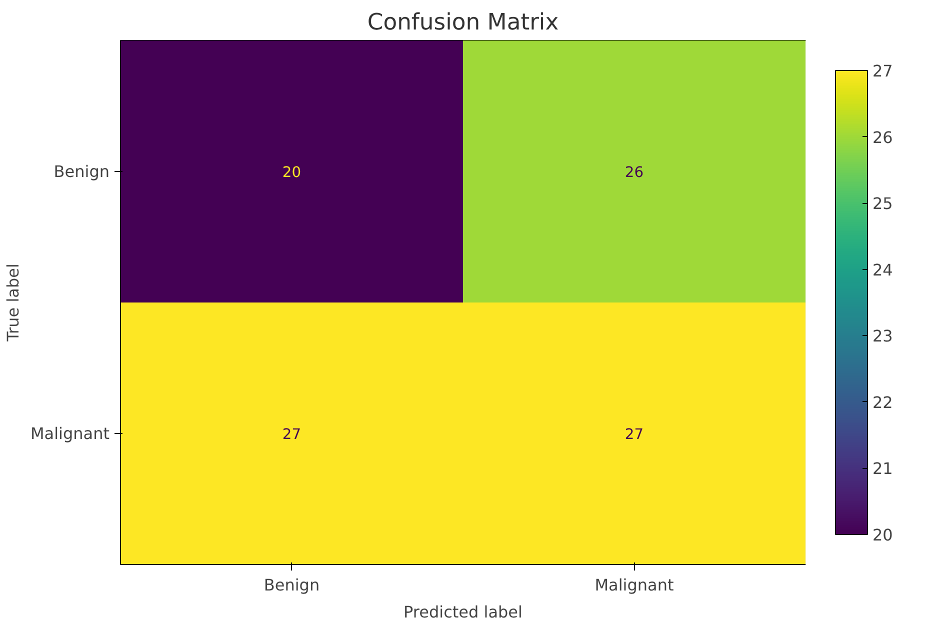 The width and height of the screenshot is (925, 624). I want to click on color-bar-label: 23, so click(882, 336).